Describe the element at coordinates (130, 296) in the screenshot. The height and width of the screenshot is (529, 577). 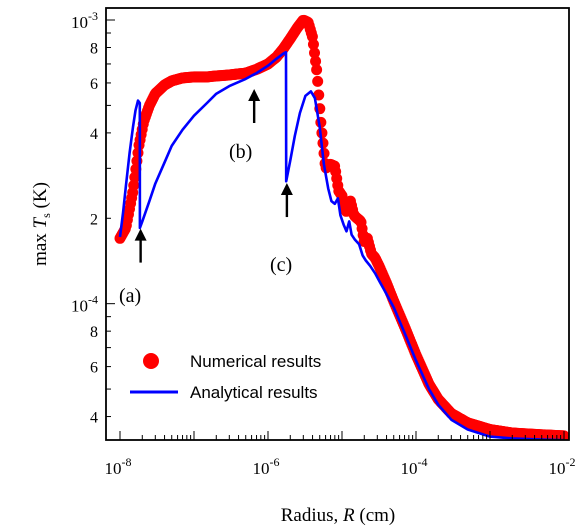
I see `annotation-a-label: (a)` at that location.